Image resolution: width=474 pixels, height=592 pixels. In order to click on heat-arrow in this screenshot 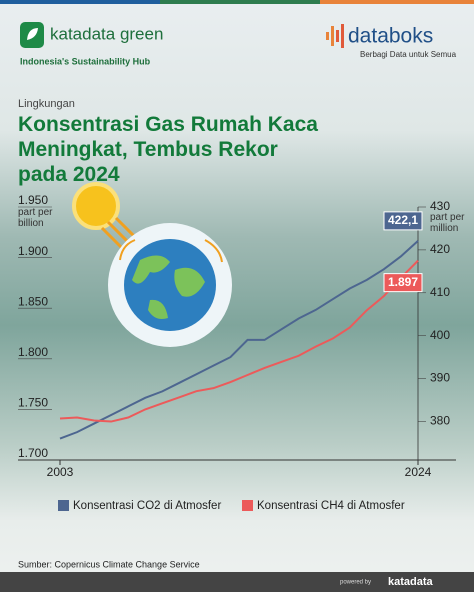, I will do `click(171, 251)`.